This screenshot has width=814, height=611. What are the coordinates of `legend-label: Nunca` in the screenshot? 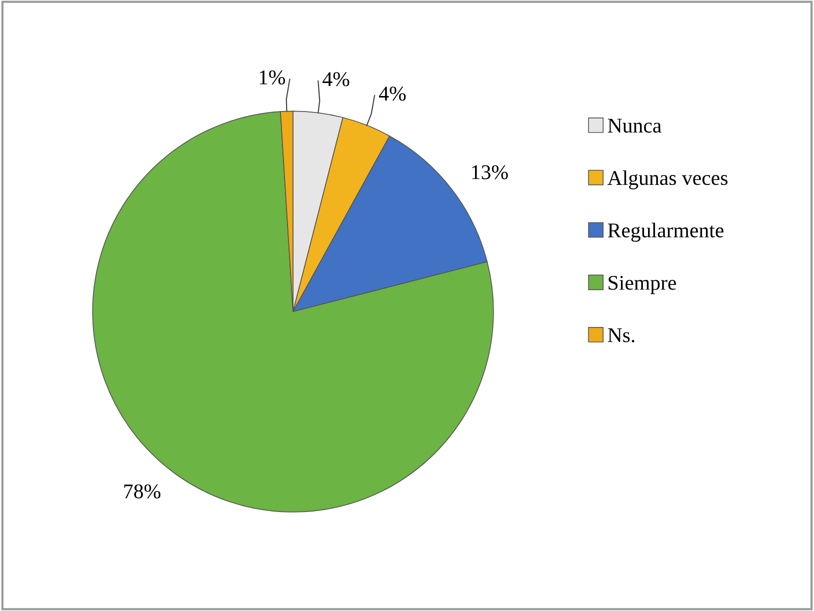 It's located at (635, 125).